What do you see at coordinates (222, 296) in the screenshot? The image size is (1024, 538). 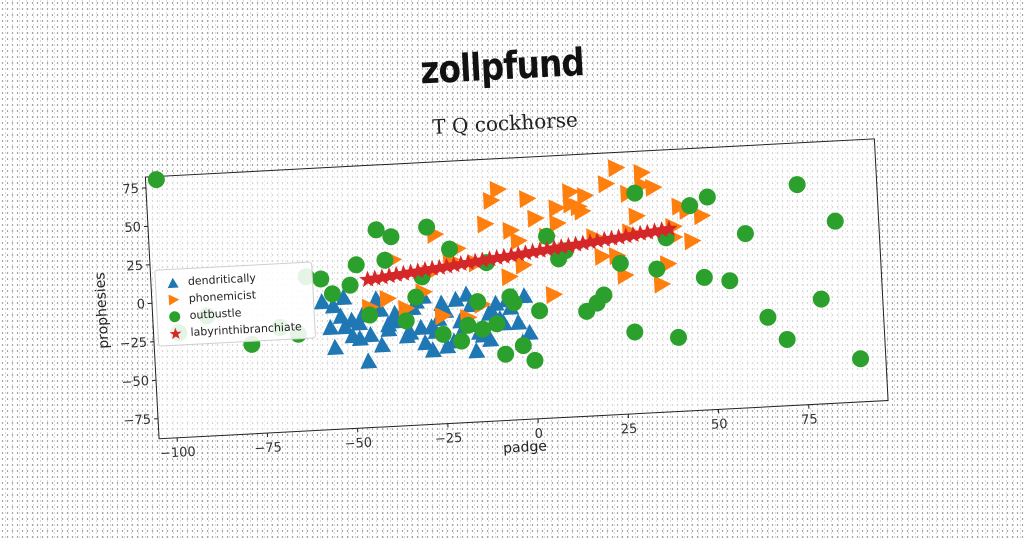 I see `legend-label: phonemicist` at bounding box center [222, 296].